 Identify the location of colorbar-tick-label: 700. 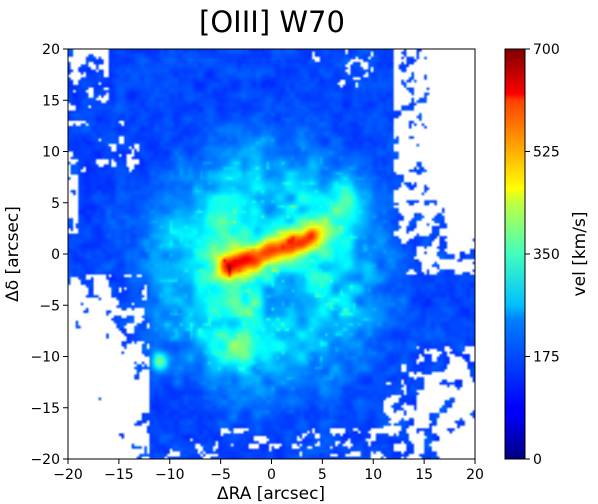
(546, 50).